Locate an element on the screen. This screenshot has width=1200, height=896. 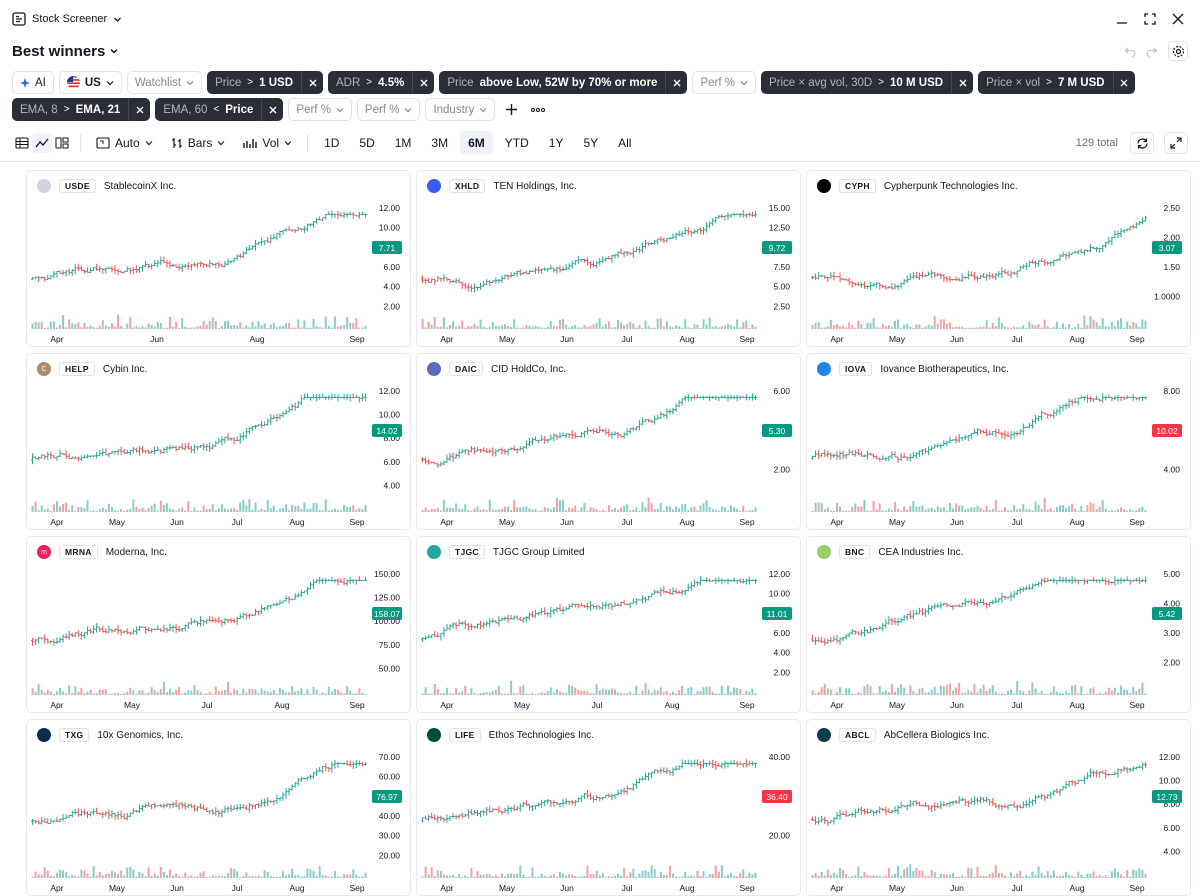
ticker-badge: CYPH is located at coordinates (857, 186).